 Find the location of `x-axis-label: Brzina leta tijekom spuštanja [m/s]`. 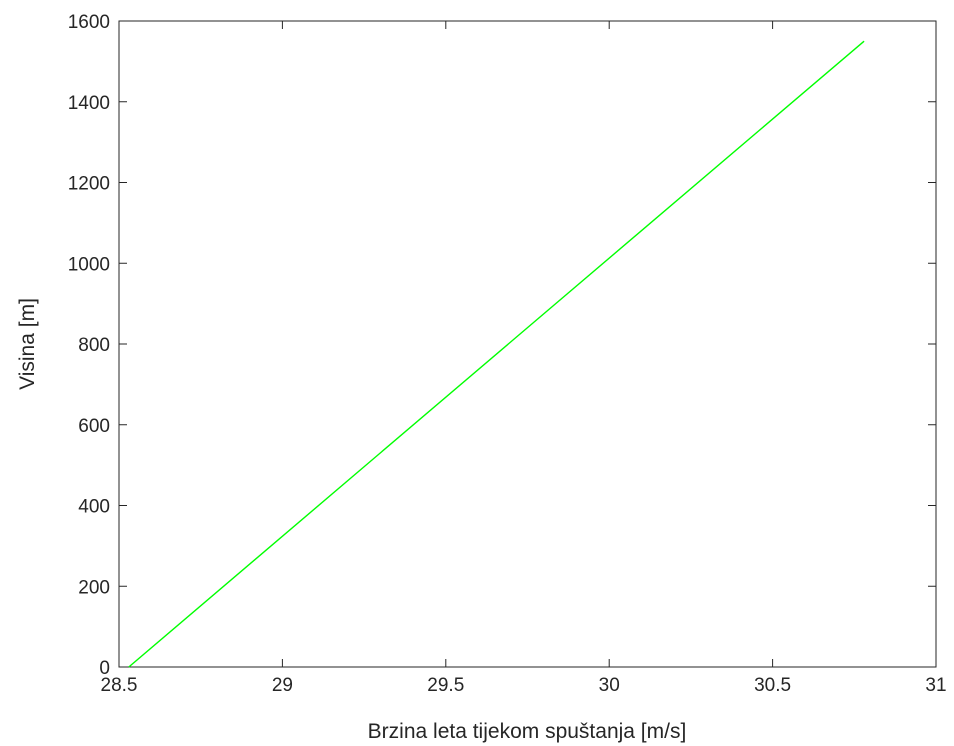

x-axis-label: Brzina leta tijekom spuštanja [m/s] is located at coordinates (527, 731).